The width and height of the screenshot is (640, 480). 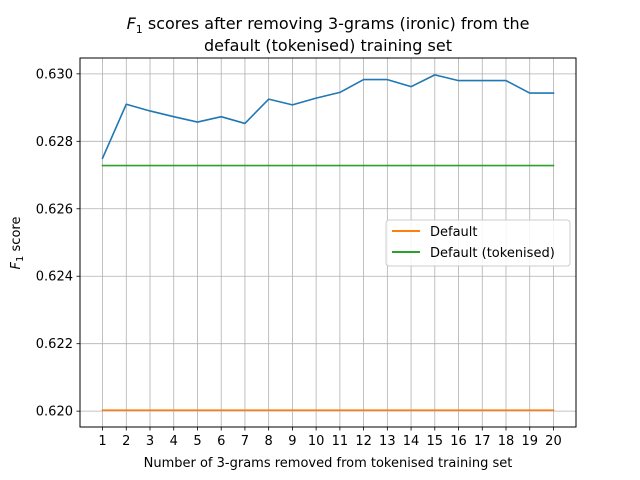 I want to click on x-tick-label: 20, so click(x=553, y=441).